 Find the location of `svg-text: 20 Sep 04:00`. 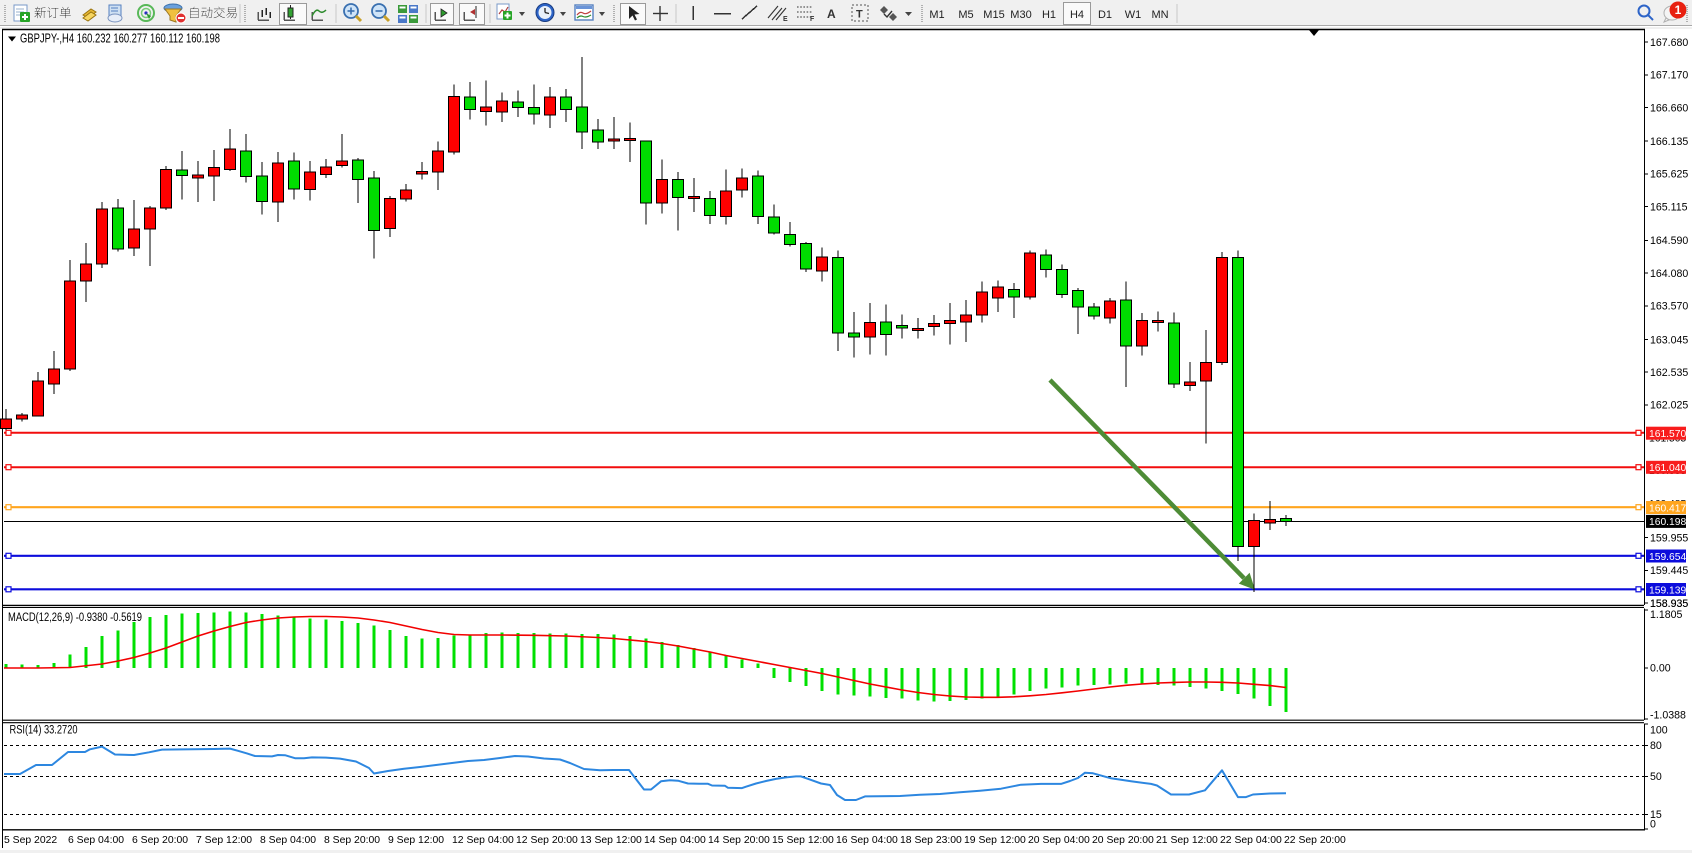

svg-text: 20 Sep 04:00 is located at coordinates (1059, 840).